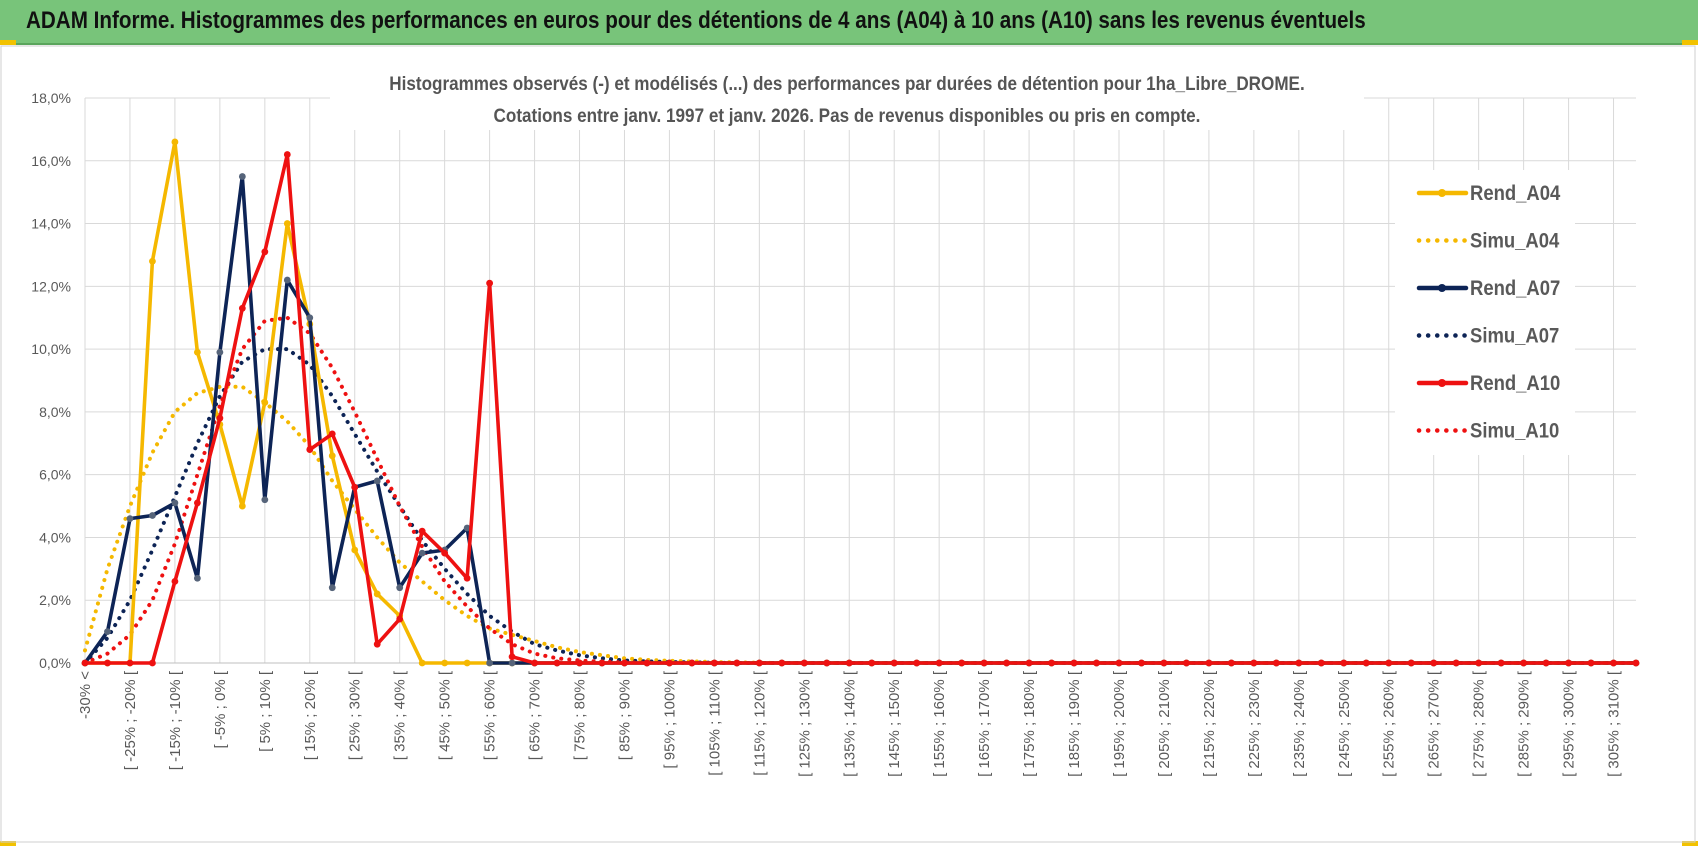 This screenshot has width=1698, height=854. What do you see at coordinates (1029, 723) in the screenshot?
I see `x-tick-label: [ 175% ; 180% [` at bounding box center [1029, 723].